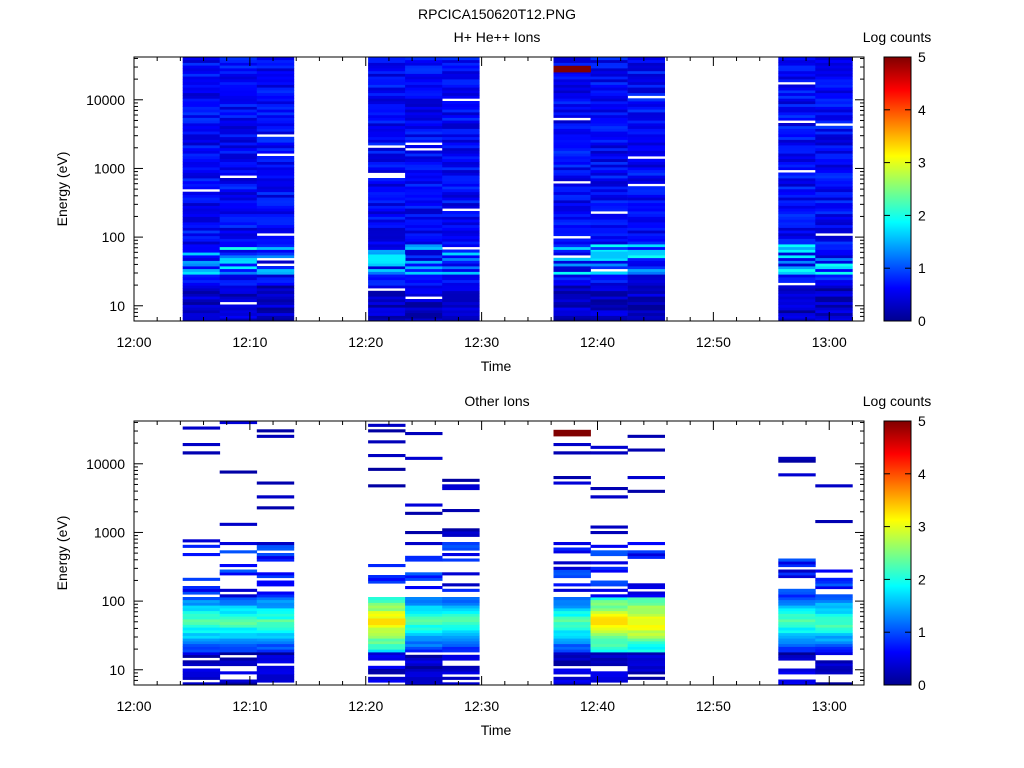 This screenshot has width=1024, height=768. What do you see at coordinates (365, 342) in the screenshot?
I see `x-tick-label: 12:20` at bounding box center [365, 342].